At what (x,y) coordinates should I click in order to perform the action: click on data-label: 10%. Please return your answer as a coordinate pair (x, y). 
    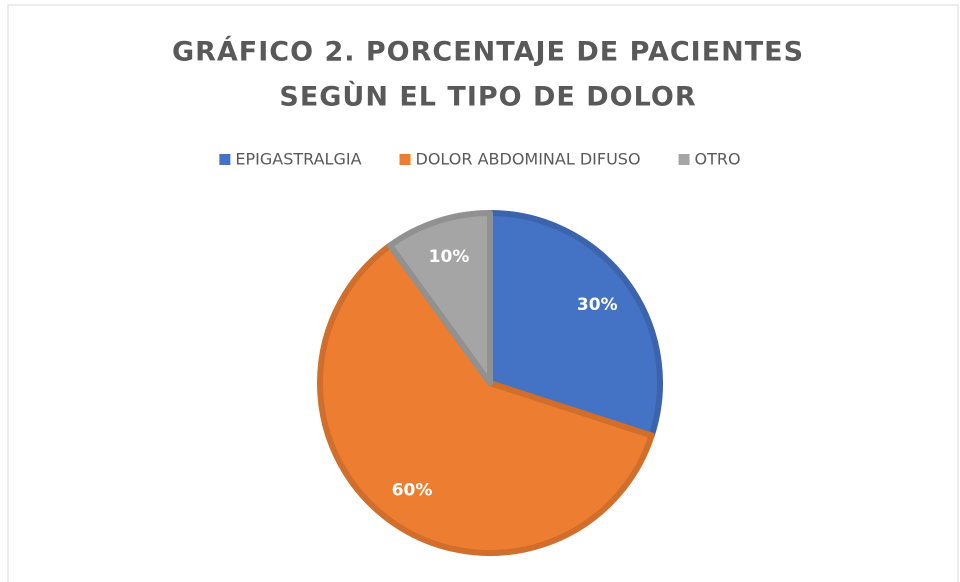
    Looking at the image, I should click on (449, 257).